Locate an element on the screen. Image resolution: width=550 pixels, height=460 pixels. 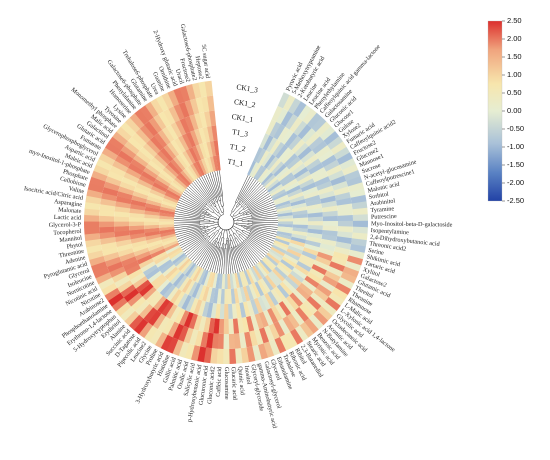
metabolite-label: Mannitol is located at coordinates (71, 239).